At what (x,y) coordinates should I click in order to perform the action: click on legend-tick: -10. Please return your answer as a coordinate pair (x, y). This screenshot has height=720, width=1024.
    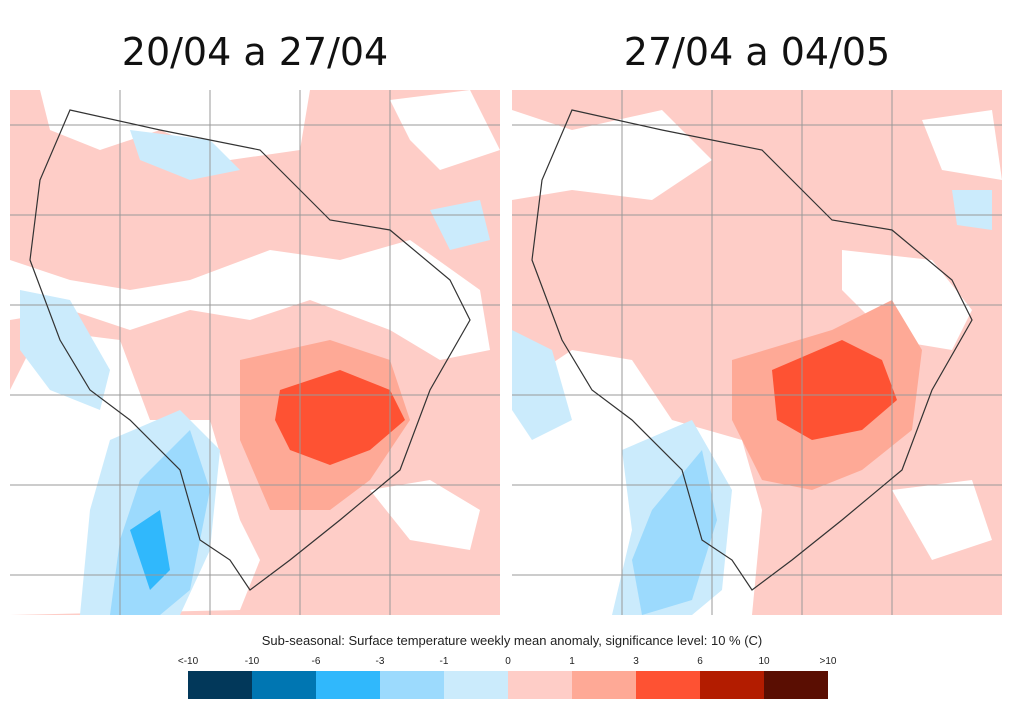
    Looking at the image, I should click on (252, 661).